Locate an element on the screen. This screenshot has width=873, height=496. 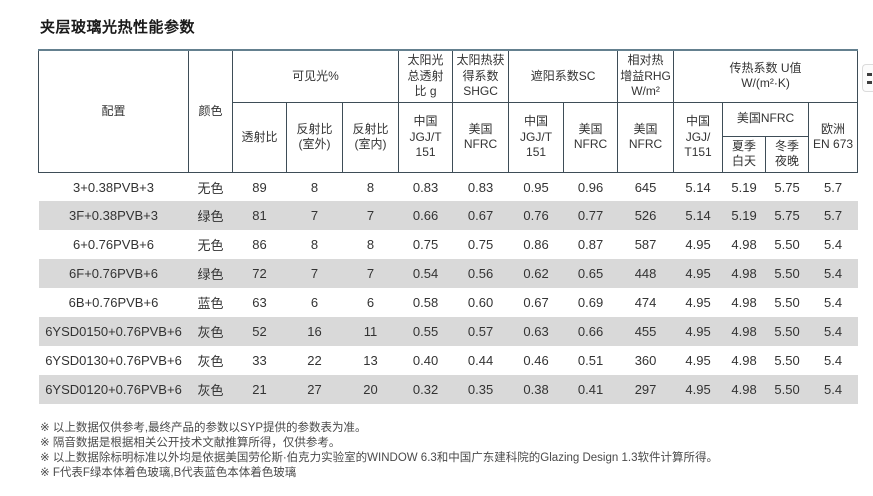
table-cell: 0.62 is located at coordinates (536, 274).